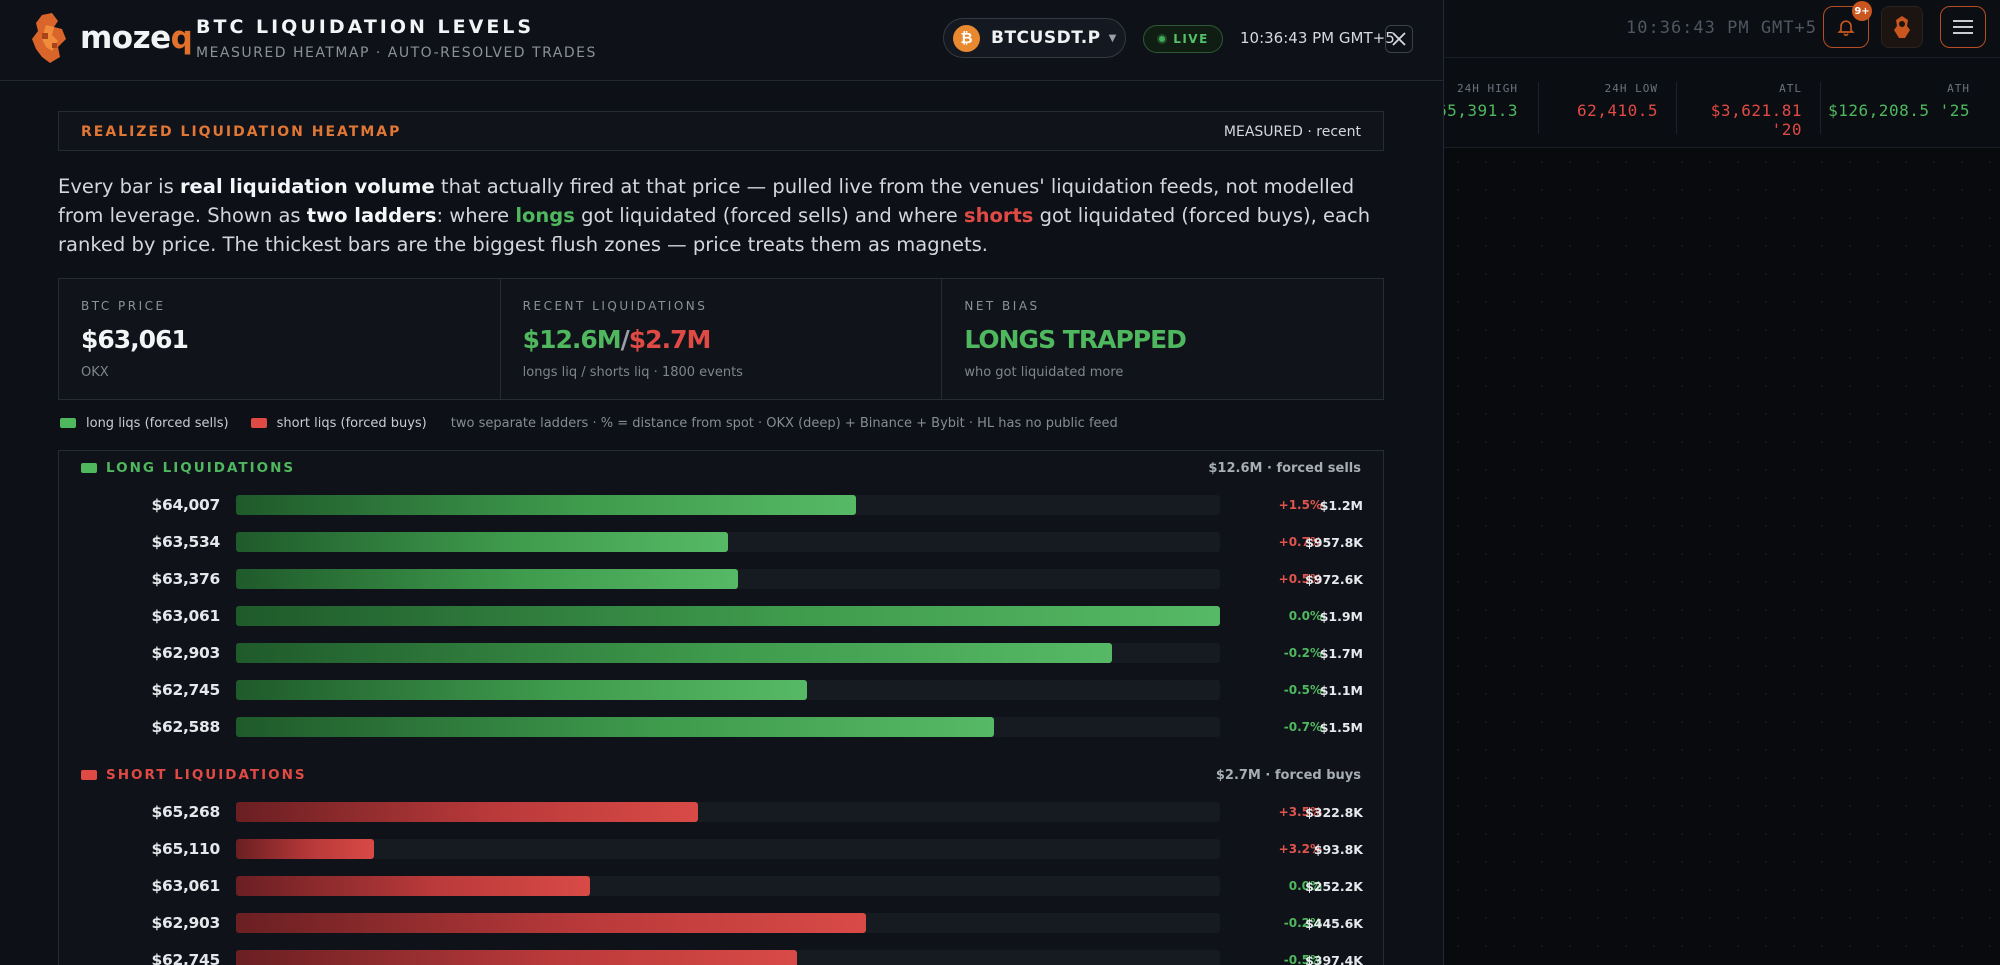 The image size is (2000, 965). I want to click on stat-value: 65,391.3, so click(1477, 110).